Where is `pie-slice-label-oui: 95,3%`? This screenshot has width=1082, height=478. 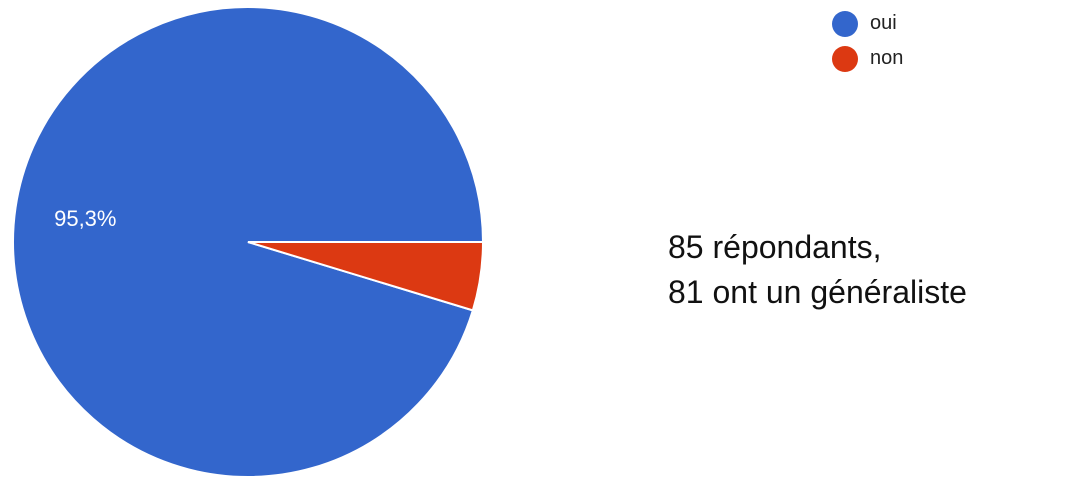
pie-slice-label-oui: 95,3% is located at coordinates (85, 218).